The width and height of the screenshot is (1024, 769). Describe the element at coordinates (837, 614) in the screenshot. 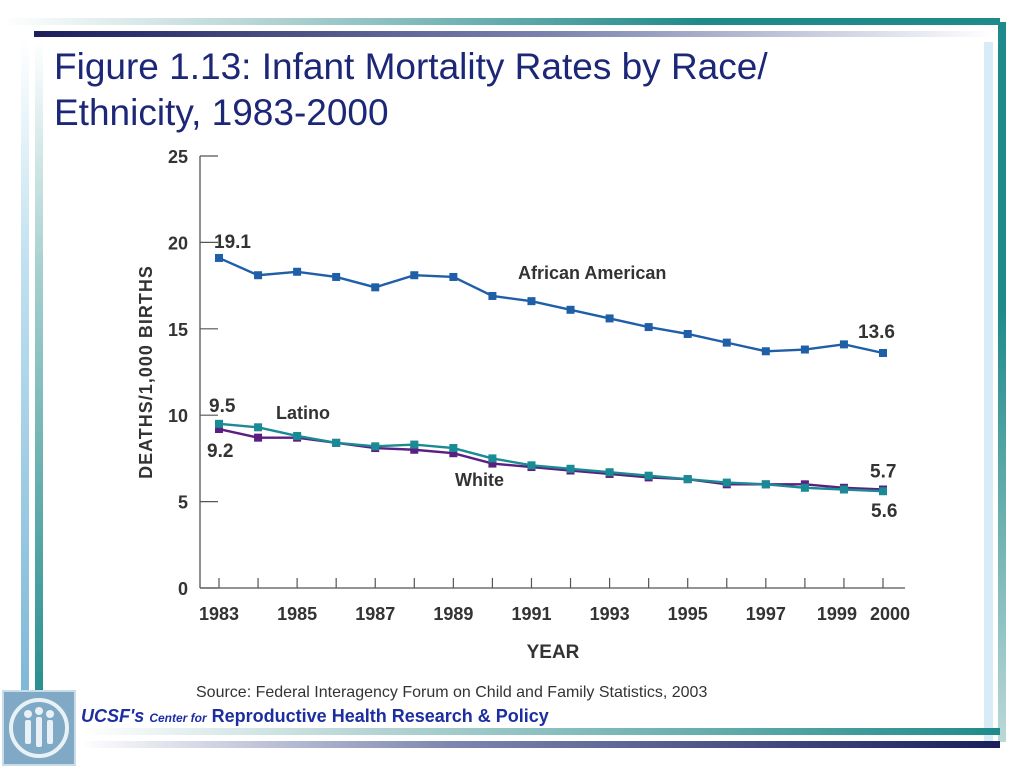

I see `x-tick-label: 1999` at that location.